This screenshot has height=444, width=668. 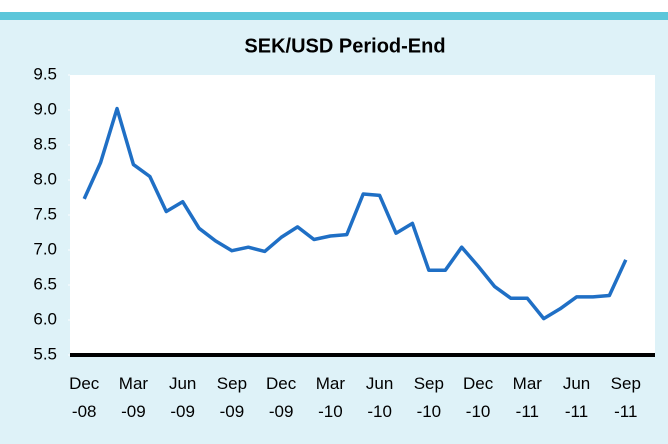 I want to click on y-tick-label: 7.5, so click(x=45, y=213).